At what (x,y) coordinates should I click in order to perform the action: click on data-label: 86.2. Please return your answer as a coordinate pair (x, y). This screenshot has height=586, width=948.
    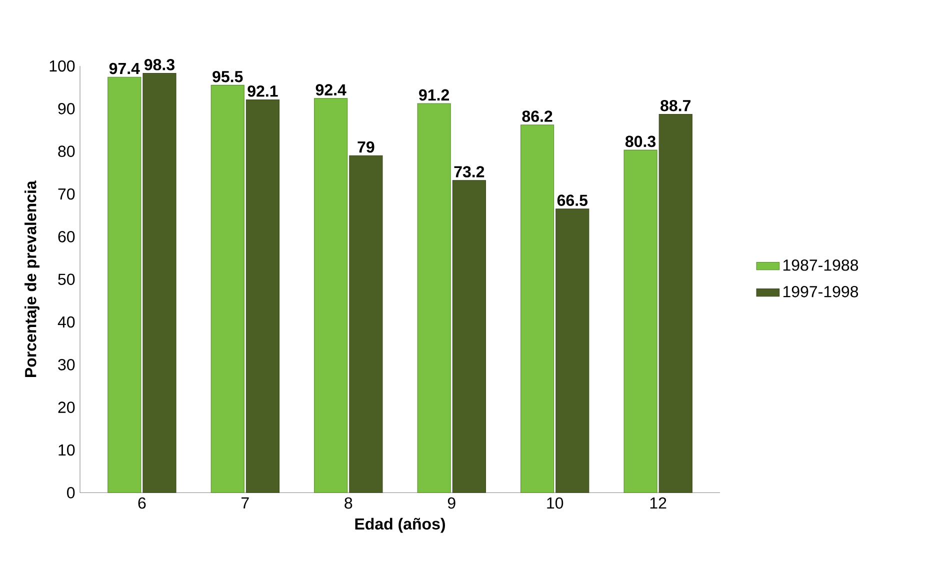
    Looking at the image, I should click on (537, 116).